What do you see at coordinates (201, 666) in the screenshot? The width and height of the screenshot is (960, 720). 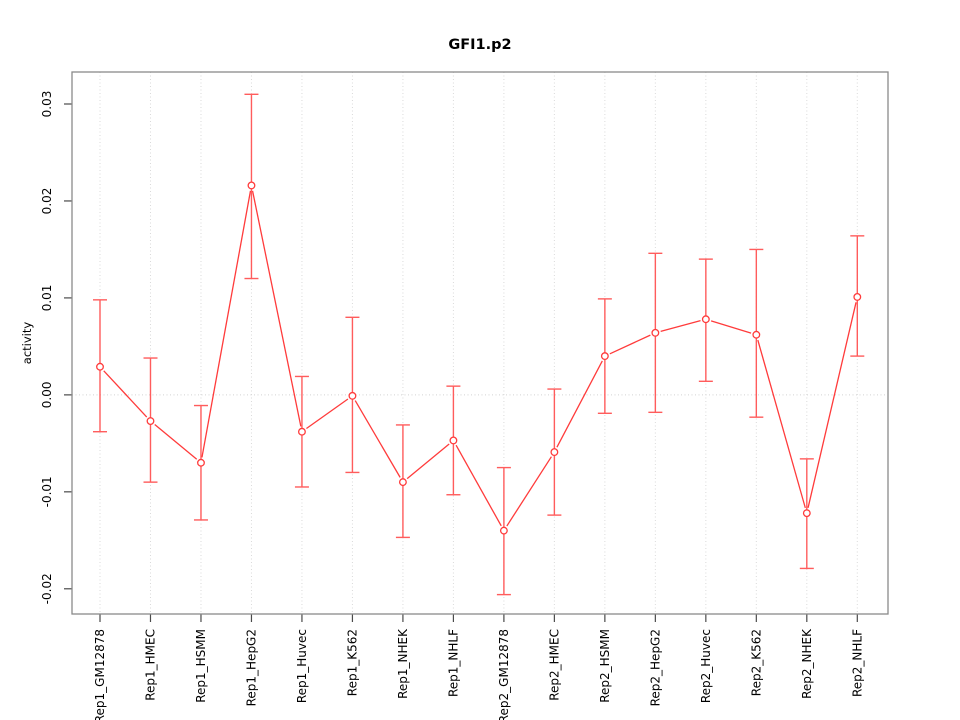 I see `x-tick-label: Rep1_HSMM` at bounding box center [201, 666].